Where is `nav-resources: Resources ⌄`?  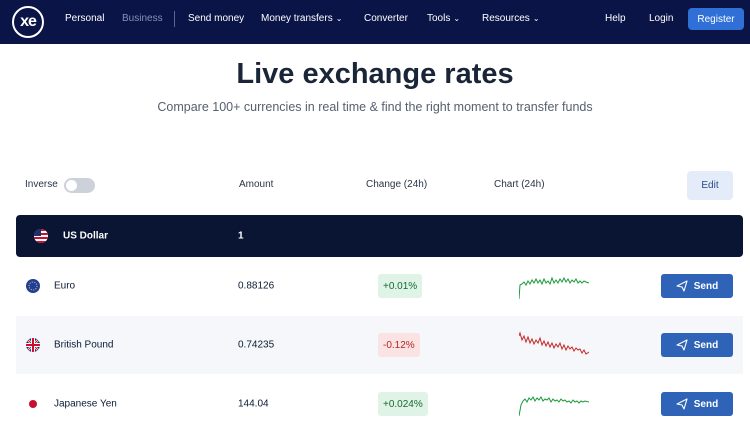
nav-resources: Resources ⌄ is located at coordinates (511, 18).